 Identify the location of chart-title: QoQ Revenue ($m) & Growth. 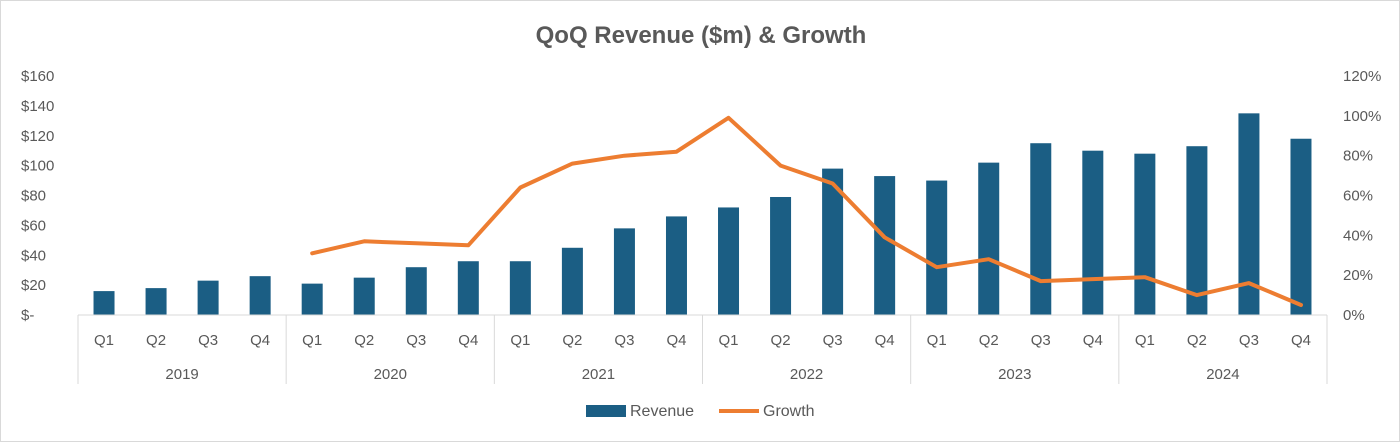
(701, 35).